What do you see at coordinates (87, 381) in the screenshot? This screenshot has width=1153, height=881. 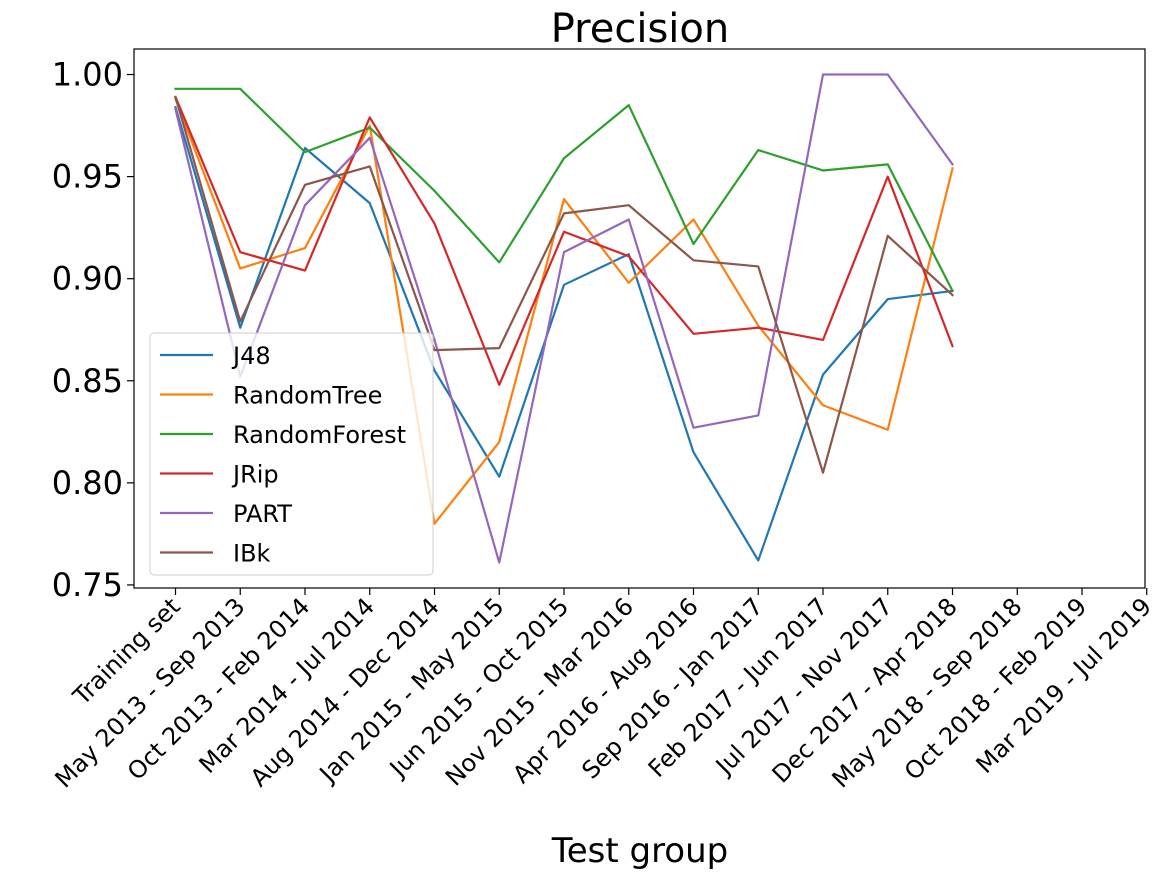 I see `y-tick-label: 0.85` at bounding box center [87, 381].